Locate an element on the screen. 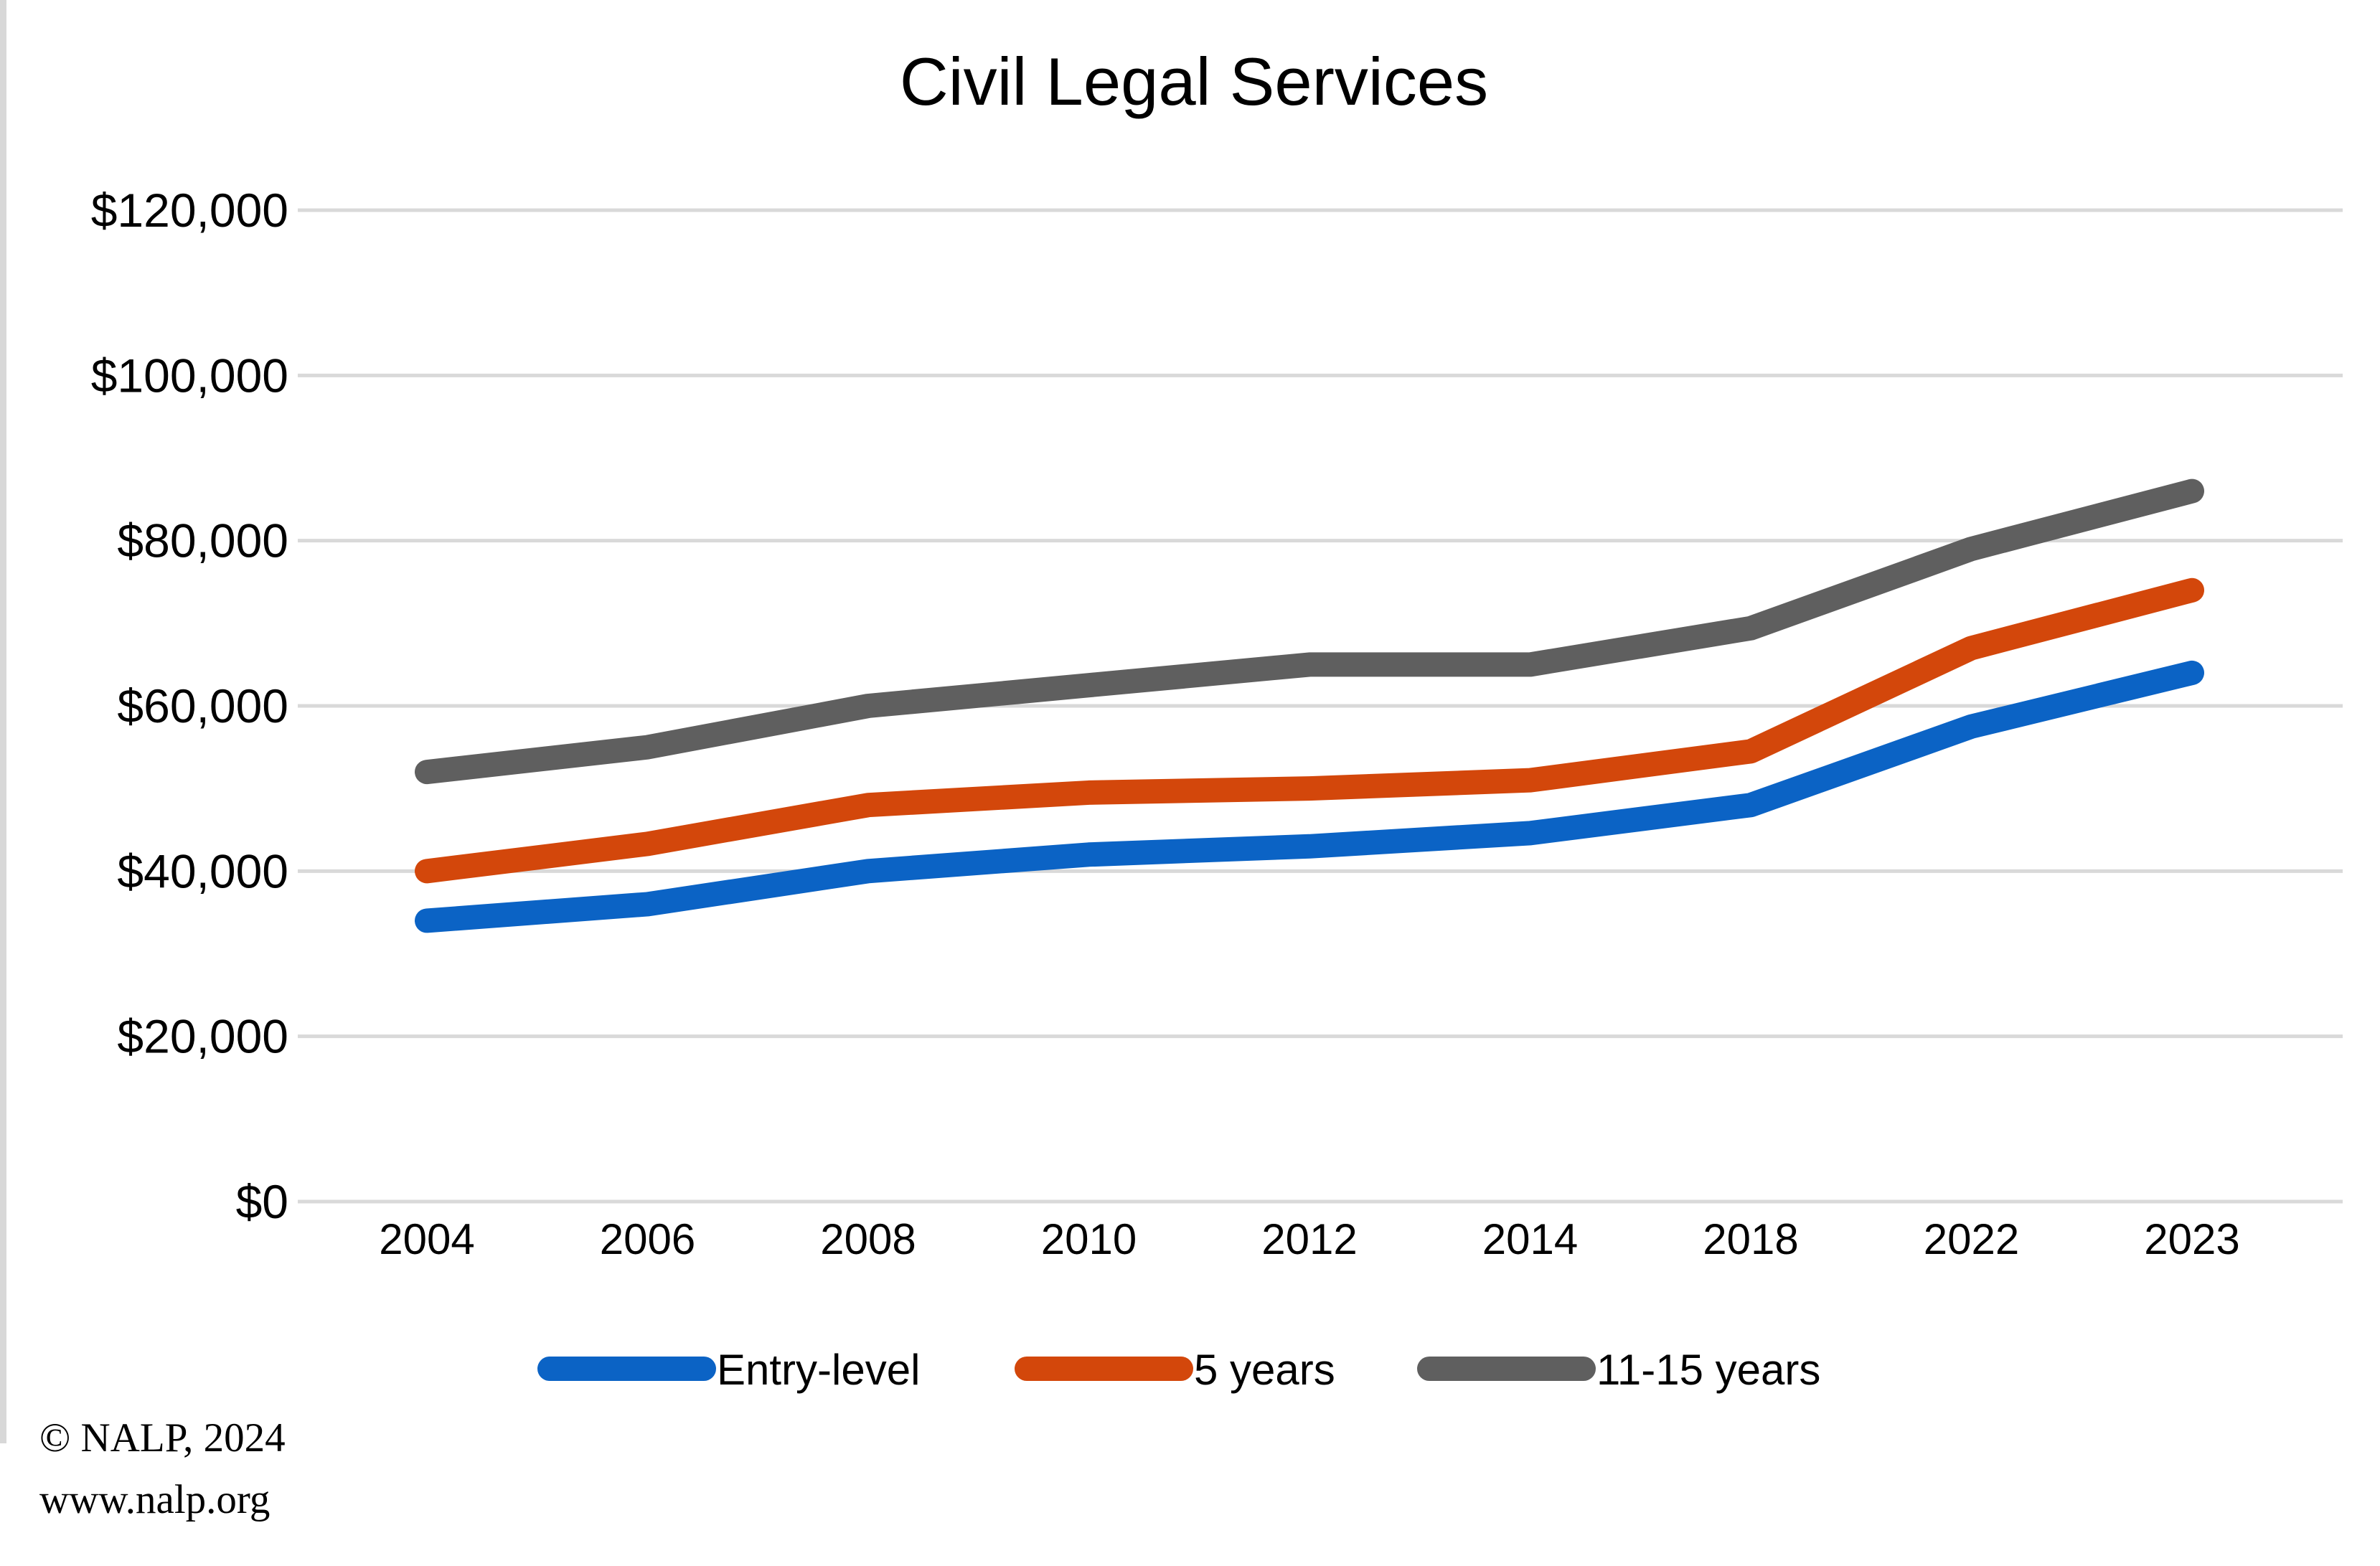 This screenshot has width=2380, height=1566. x-tick-label: 2022 is located at coordinates (1971, 1239).